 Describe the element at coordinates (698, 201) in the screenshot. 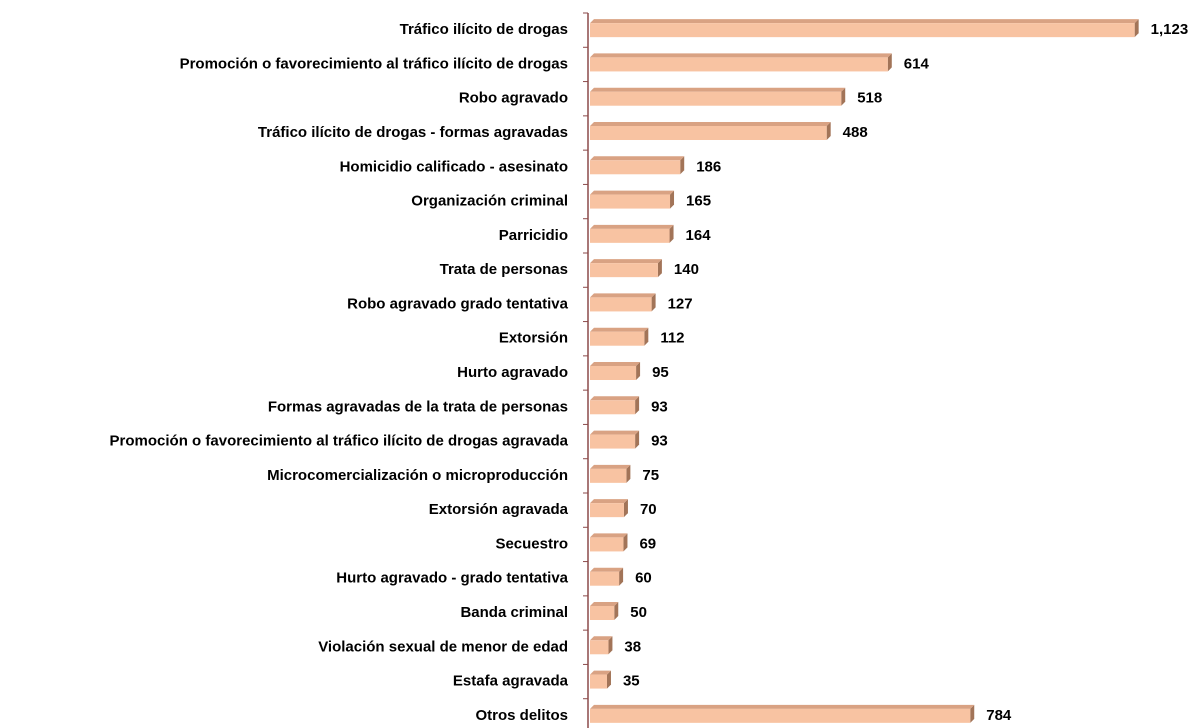

I see `value-label: 165` at that location.